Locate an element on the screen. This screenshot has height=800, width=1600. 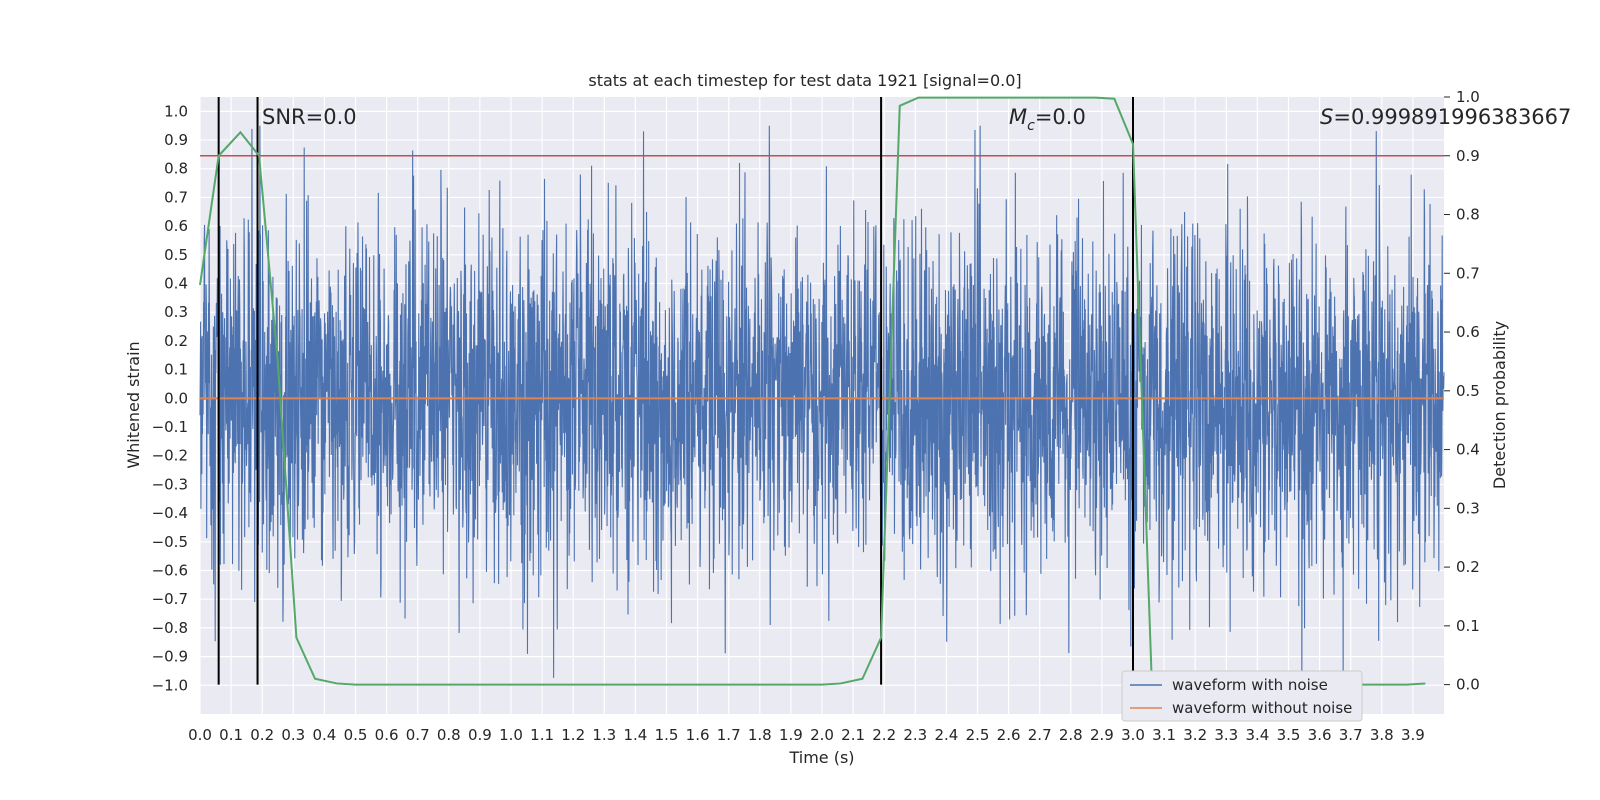
left-tick-label: −0.3 is located at coordinates (170, 484).